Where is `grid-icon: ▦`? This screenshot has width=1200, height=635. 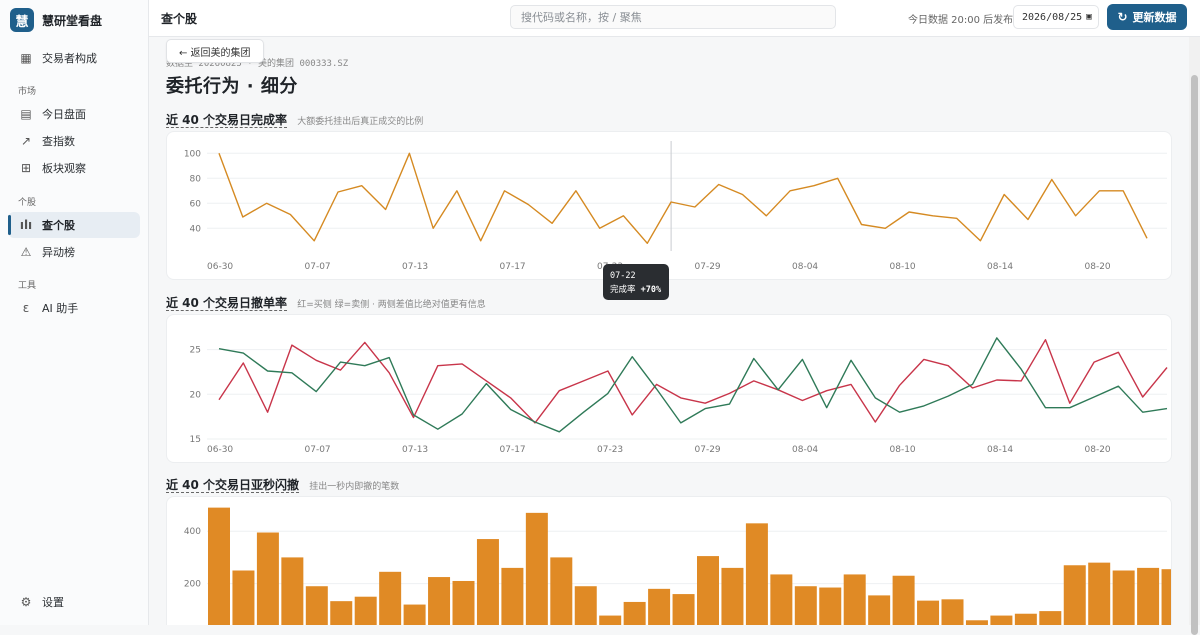 grid-icon: ▦ is located at coordinates (26, 58).